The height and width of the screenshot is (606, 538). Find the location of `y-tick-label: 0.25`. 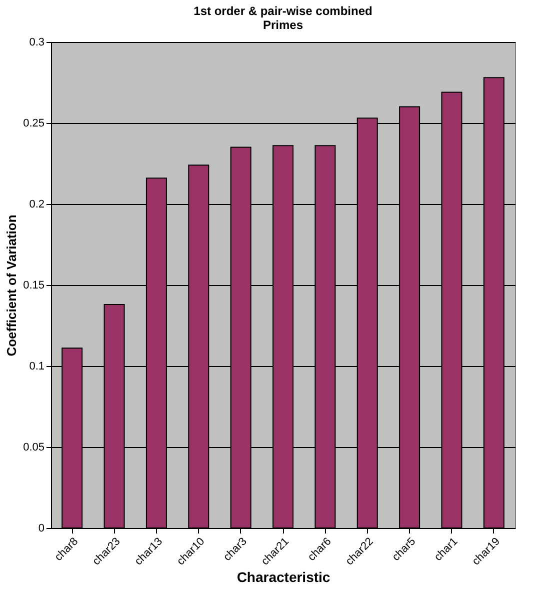

y-tick-label: 0.25 is located at coordinates (33, 124).